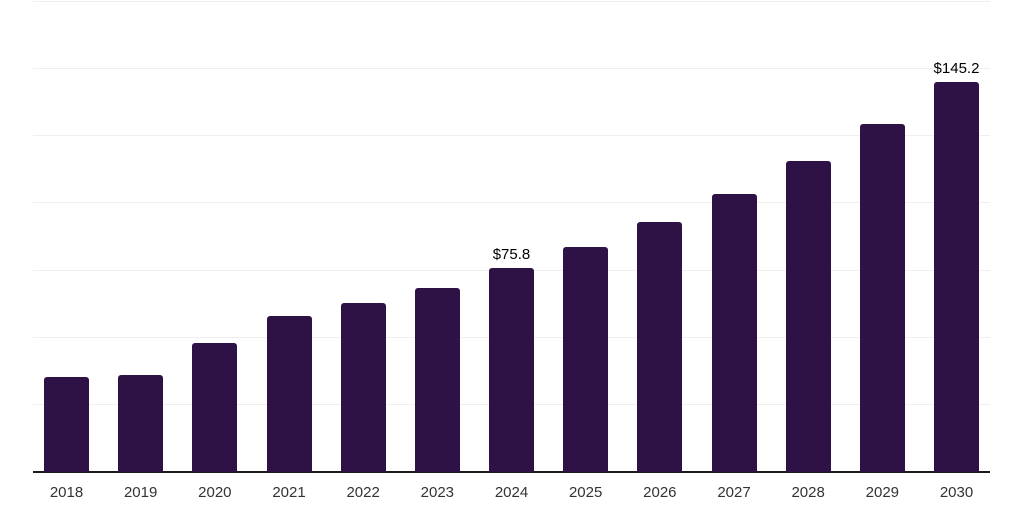 The image size is (1024, 512). Describe the element at coordinates (363, 387) in the screenshot. I see `bar-2022` at that location.